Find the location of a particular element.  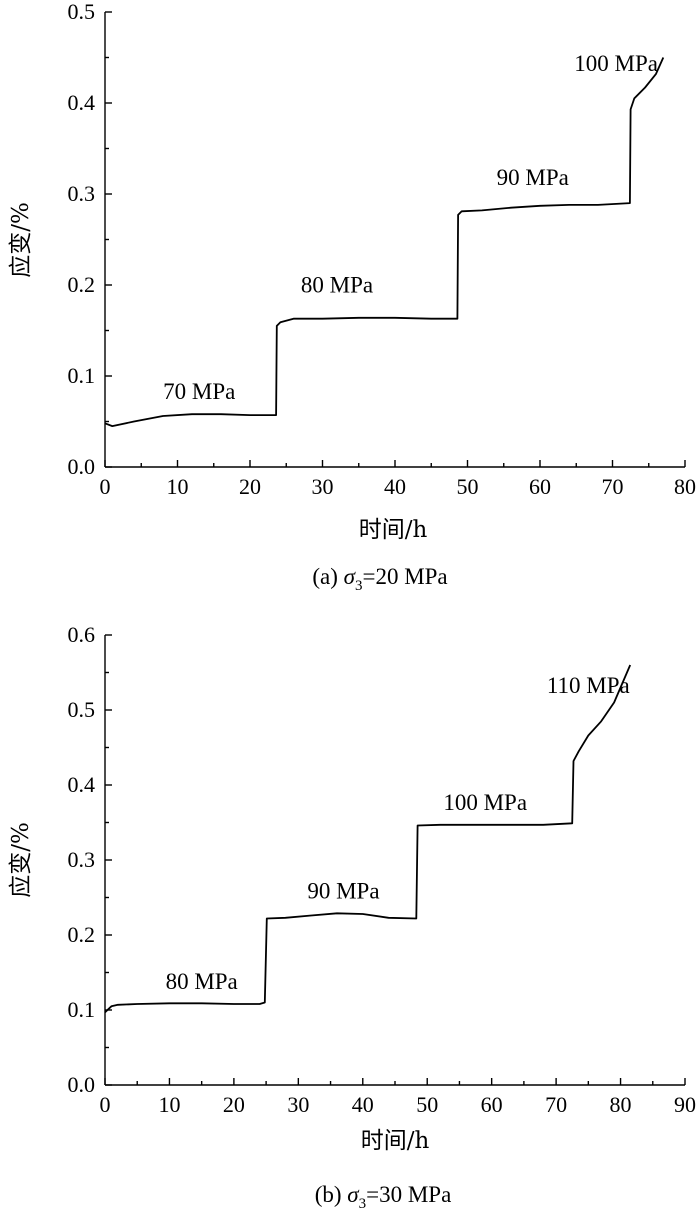

caption-a: (a) σ3=20 MPa is located at coordinates (379, 579).